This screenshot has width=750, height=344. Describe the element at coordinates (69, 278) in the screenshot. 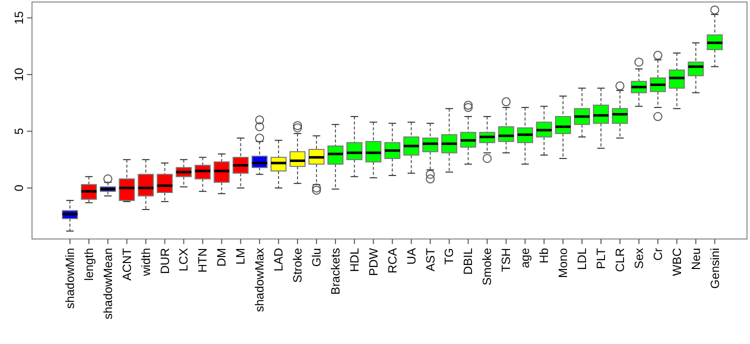

I see `x-tick-label: shadowMin` at that location.